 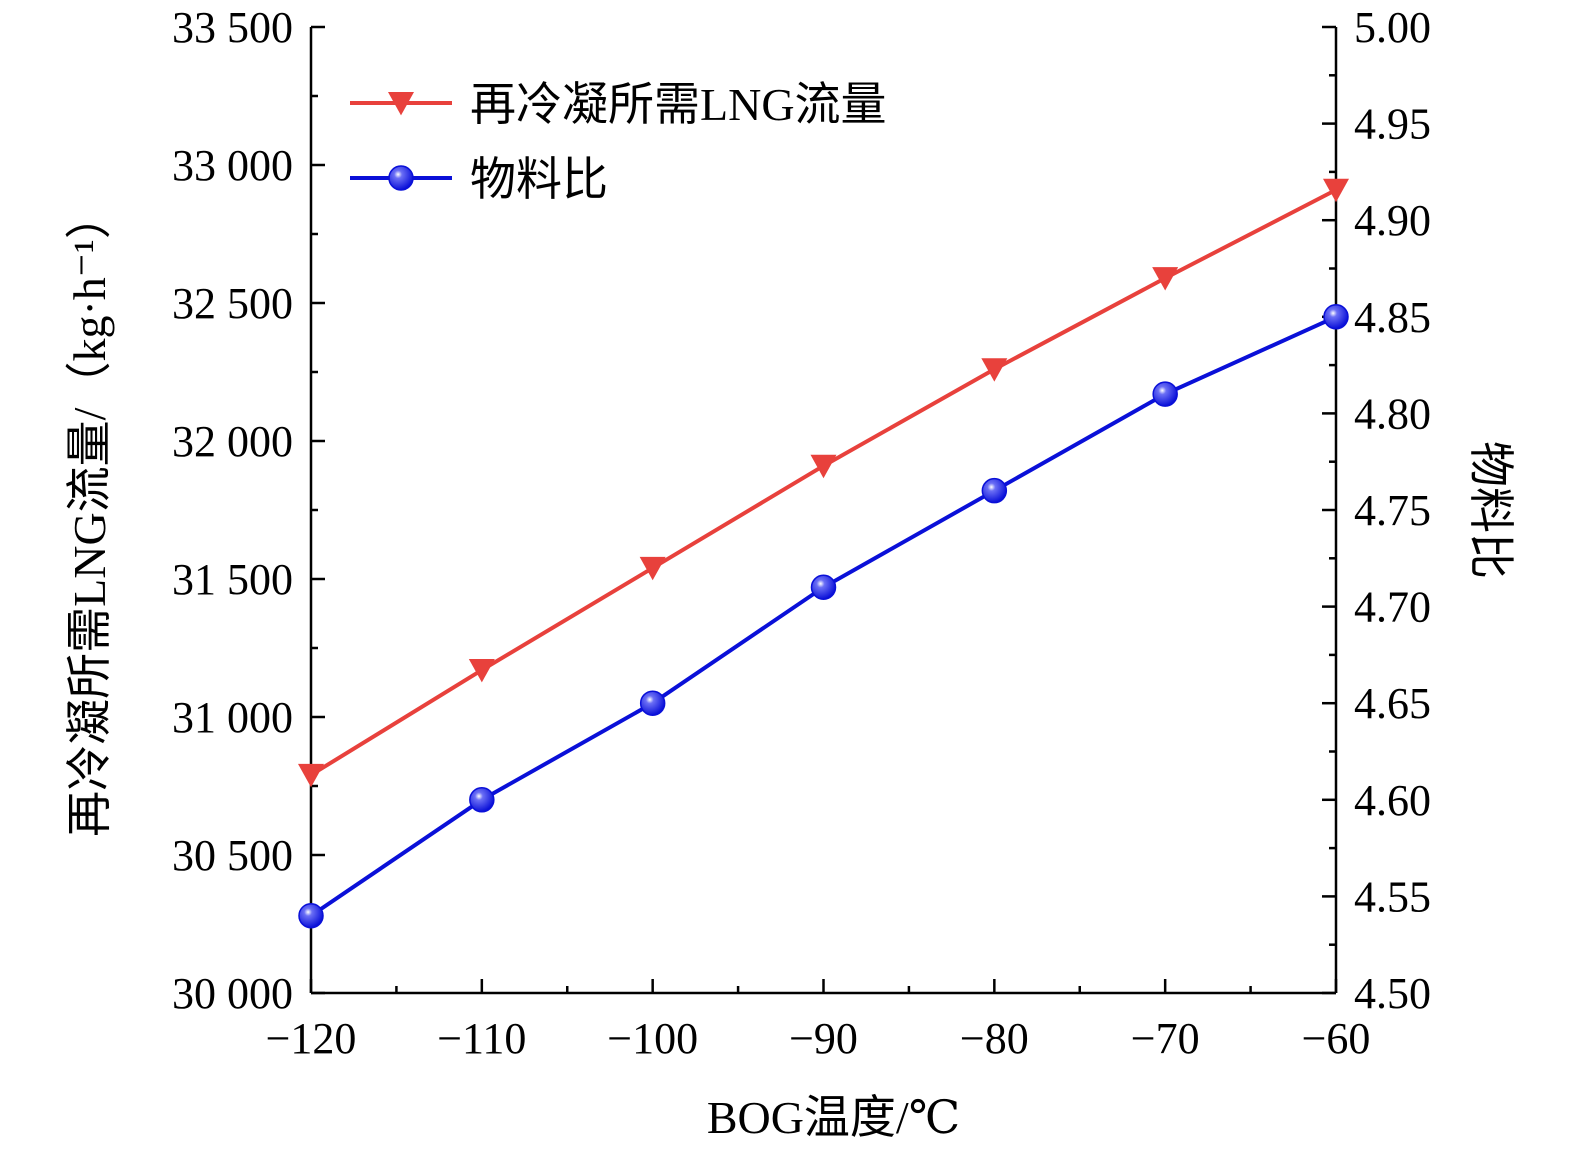 What do you see at coordinates (89, 515) in the screenshot?
I see `y-axis-left-title: 再冷凝所需LNG流量/（kg·h⁻¹）` at bounding box center [89, 515].